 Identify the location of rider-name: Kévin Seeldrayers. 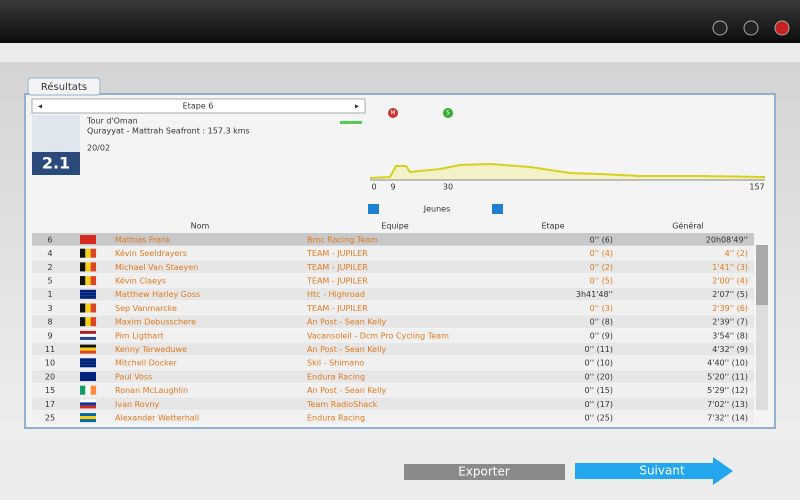
(151, 253).